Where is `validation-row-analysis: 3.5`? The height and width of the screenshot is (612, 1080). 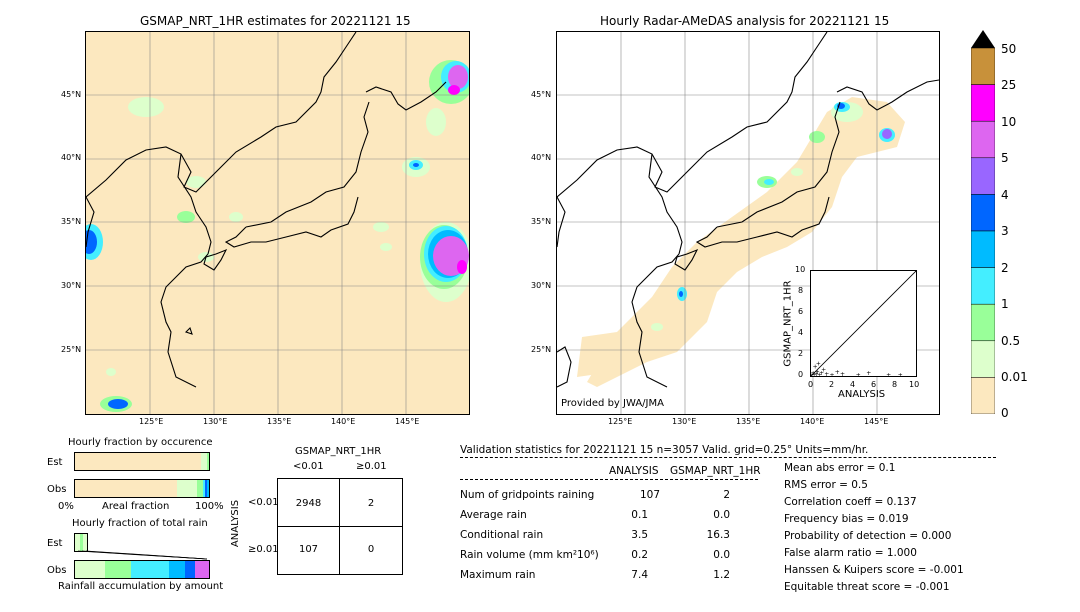 validation-row-analysis: 3.5 is located at coordinates (639, 535).